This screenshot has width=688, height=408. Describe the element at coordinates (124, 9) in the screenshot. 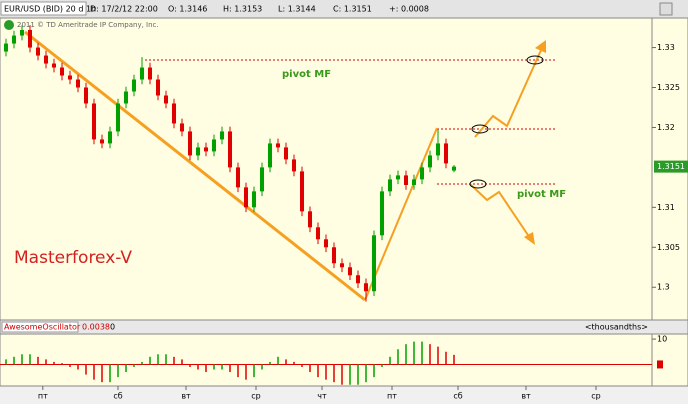

I see `date: D: 17/2/12 22:00` at that location.